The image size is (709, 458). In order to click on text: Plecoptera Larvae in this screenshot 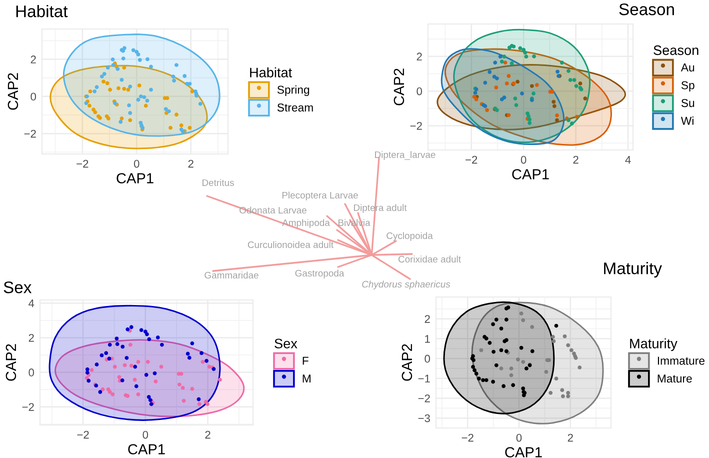, I will do `click(320, 196)`.